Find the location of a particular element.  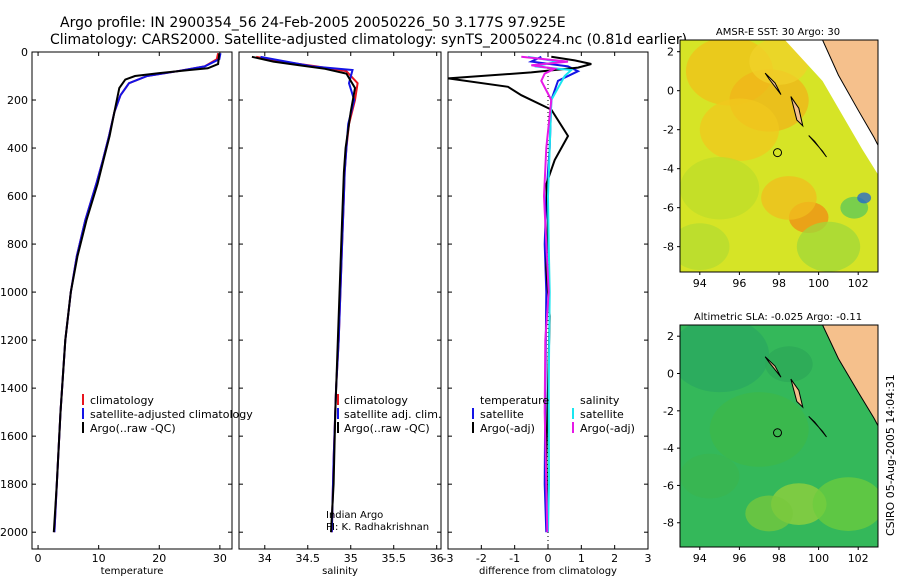

annotation-indian-argo: Indian Argo is located at coordinates (354, 515).